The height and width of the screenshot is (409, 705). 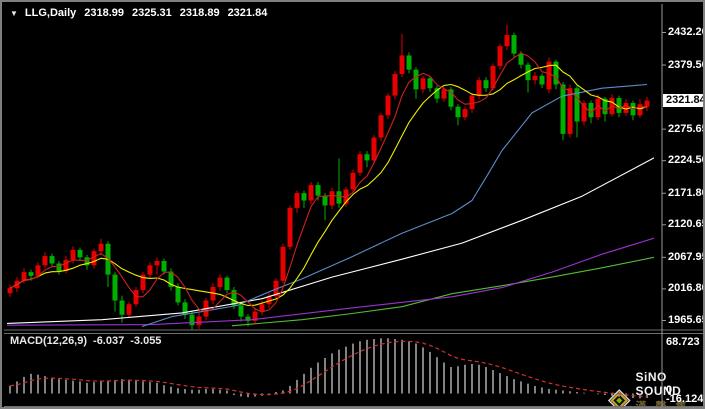 What do you see at coordinates (152, 13) in the screenshot?
I see `high-value: 2325.31` at bounding box center [152, 13].